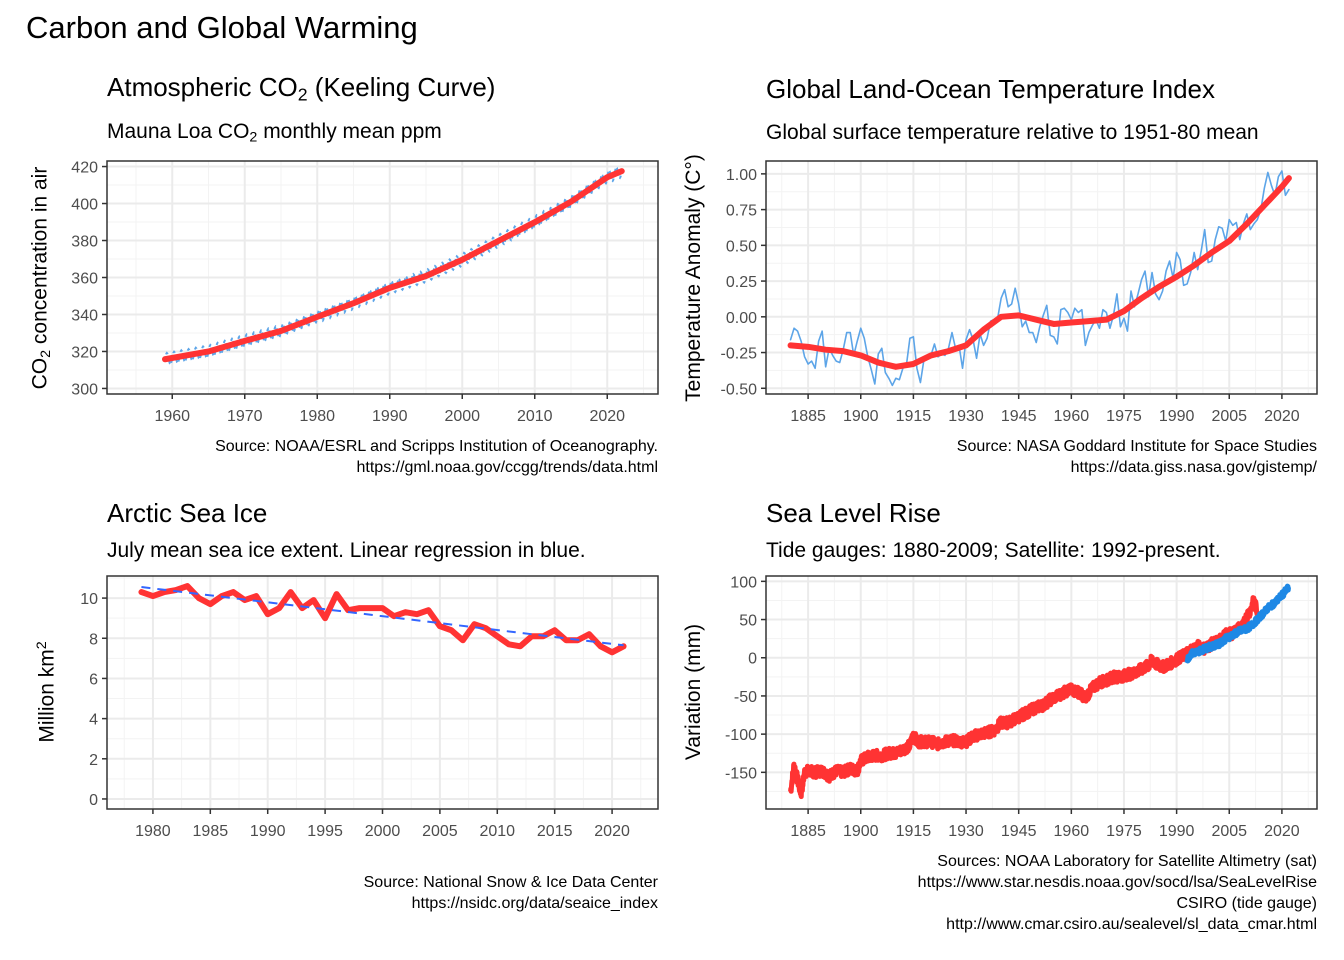 The width and height of the screenshot is (1344, 960). Describe the element at coordinates (89, 599) in the screenshot. I see `ice-y-tick-label: 10` at that location.